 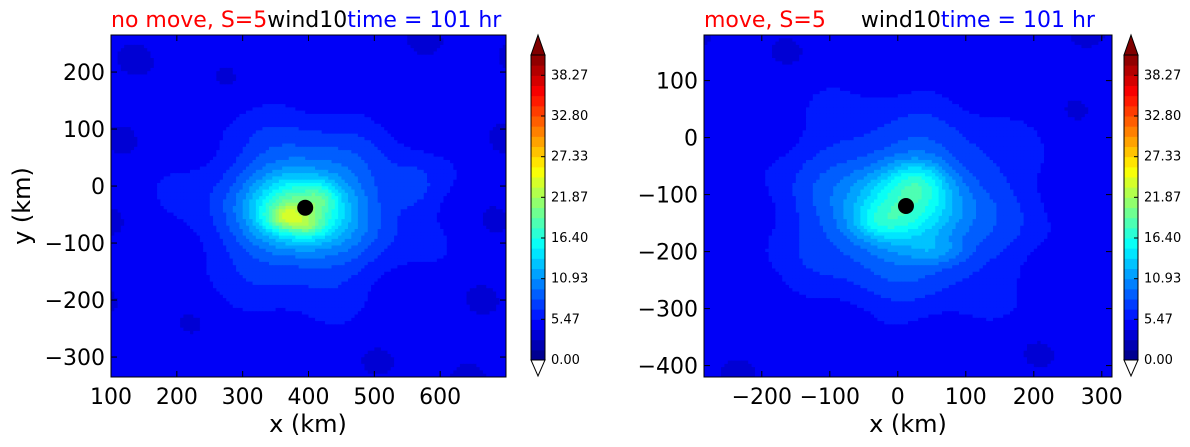 I want to click on chart-1-storm-center-marker, so click(x=905, y=206).